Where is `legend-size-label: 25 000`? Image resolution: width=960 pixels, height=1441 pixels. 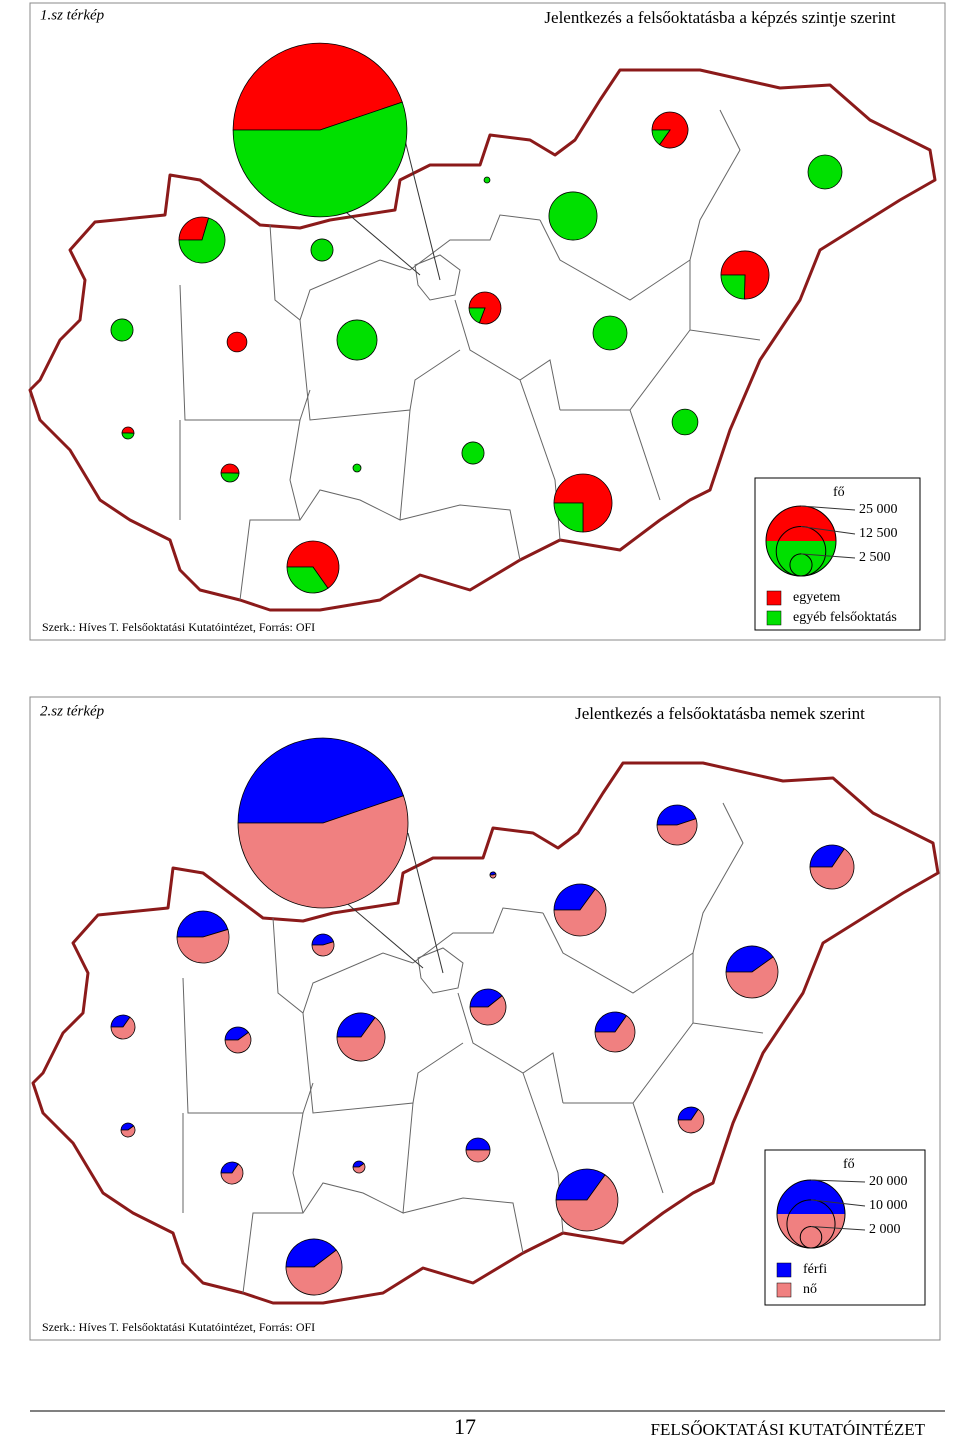
legend-size-label: 25 000 is located at coordinates (878, 509).